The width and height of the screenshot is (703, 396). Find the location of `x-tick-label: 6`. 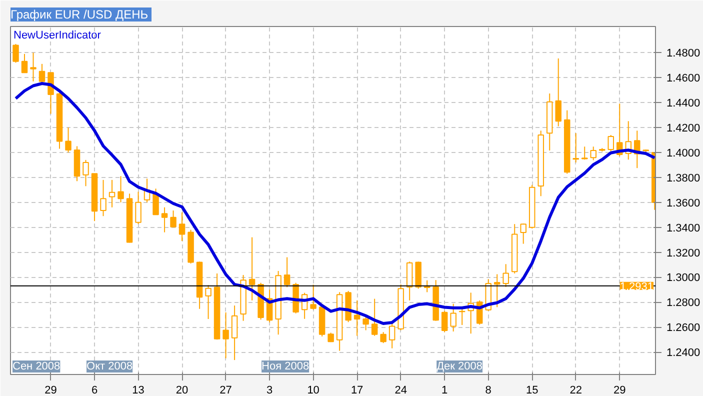

x-tick-label: 6 is located at coordinates (94, 390).